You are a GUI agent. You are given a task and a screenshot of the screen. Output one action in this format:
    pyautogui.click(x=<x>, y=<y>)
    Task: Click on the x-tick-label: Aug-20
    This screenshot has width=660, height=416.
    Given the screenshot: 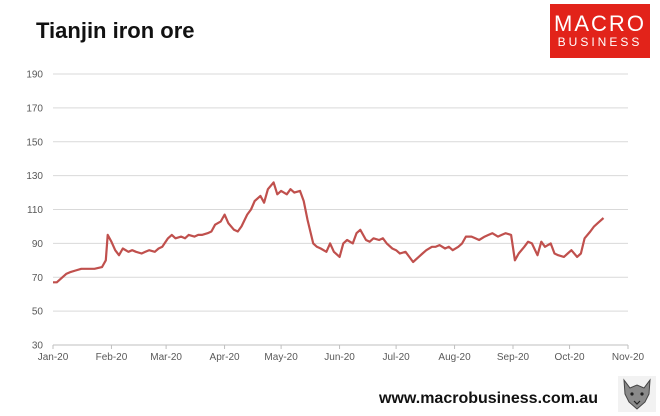 What is the action you would take?
    pyautogui.click(x=454, y=357)
    